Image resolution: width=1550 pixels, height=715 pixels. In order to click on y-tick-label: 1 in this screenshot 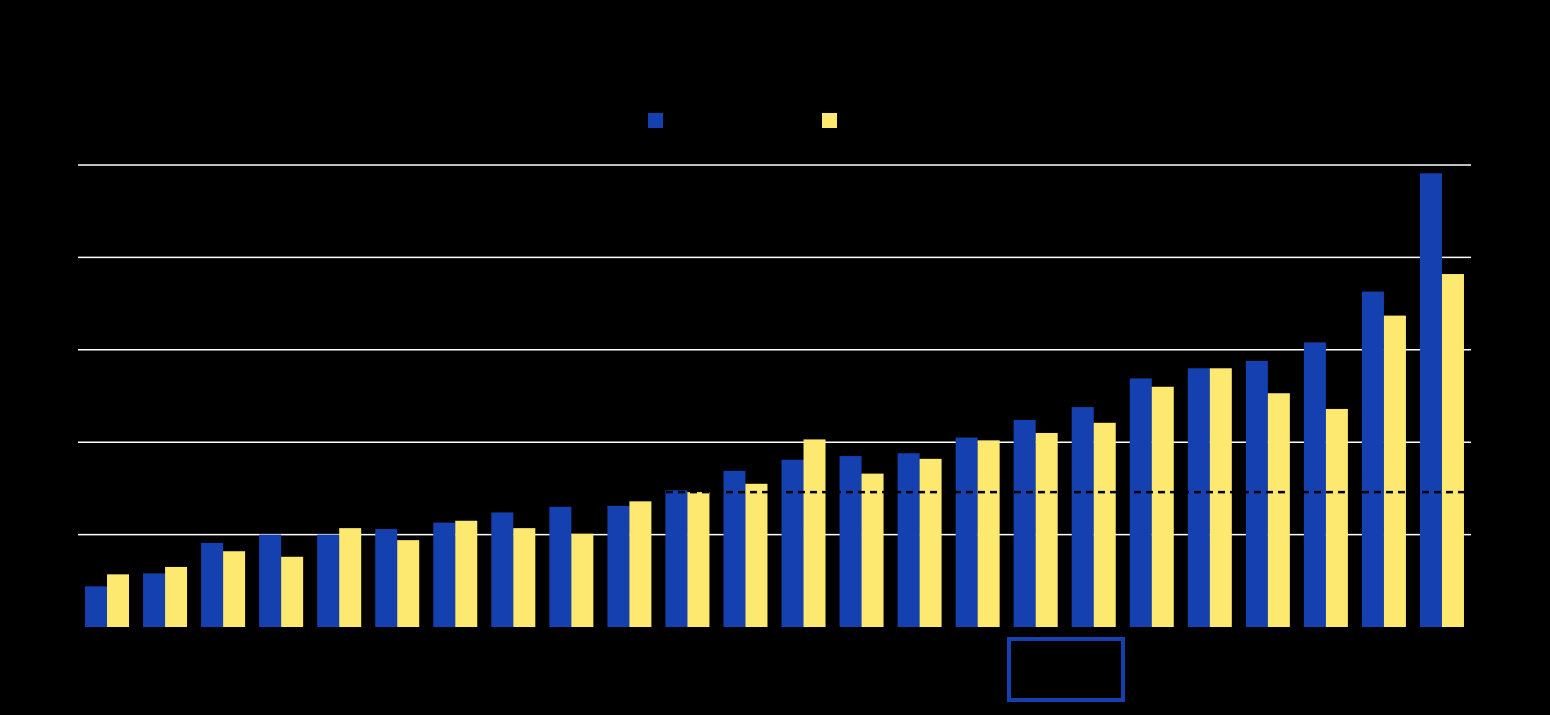, I will do `click(66, 533)`.